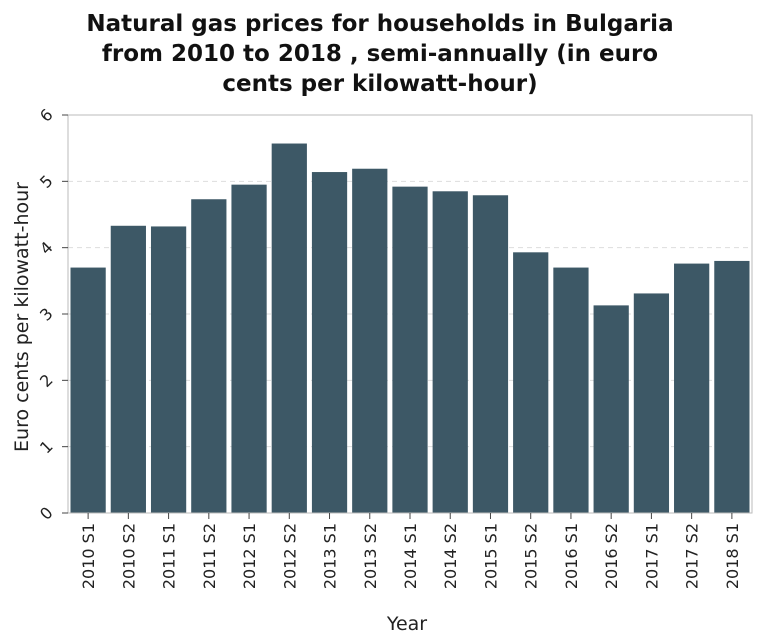 Image resolution: width=760 pixels, height=644 pixels. I want to click on bar-2018-s1, so click(732, 386).